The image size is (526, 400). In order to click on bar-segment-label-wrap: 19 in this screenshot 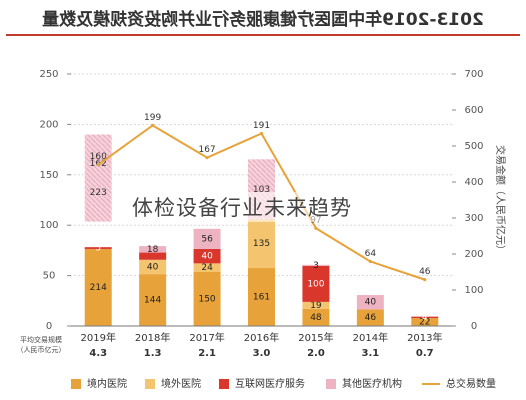, I will do `click(316, 306)`.